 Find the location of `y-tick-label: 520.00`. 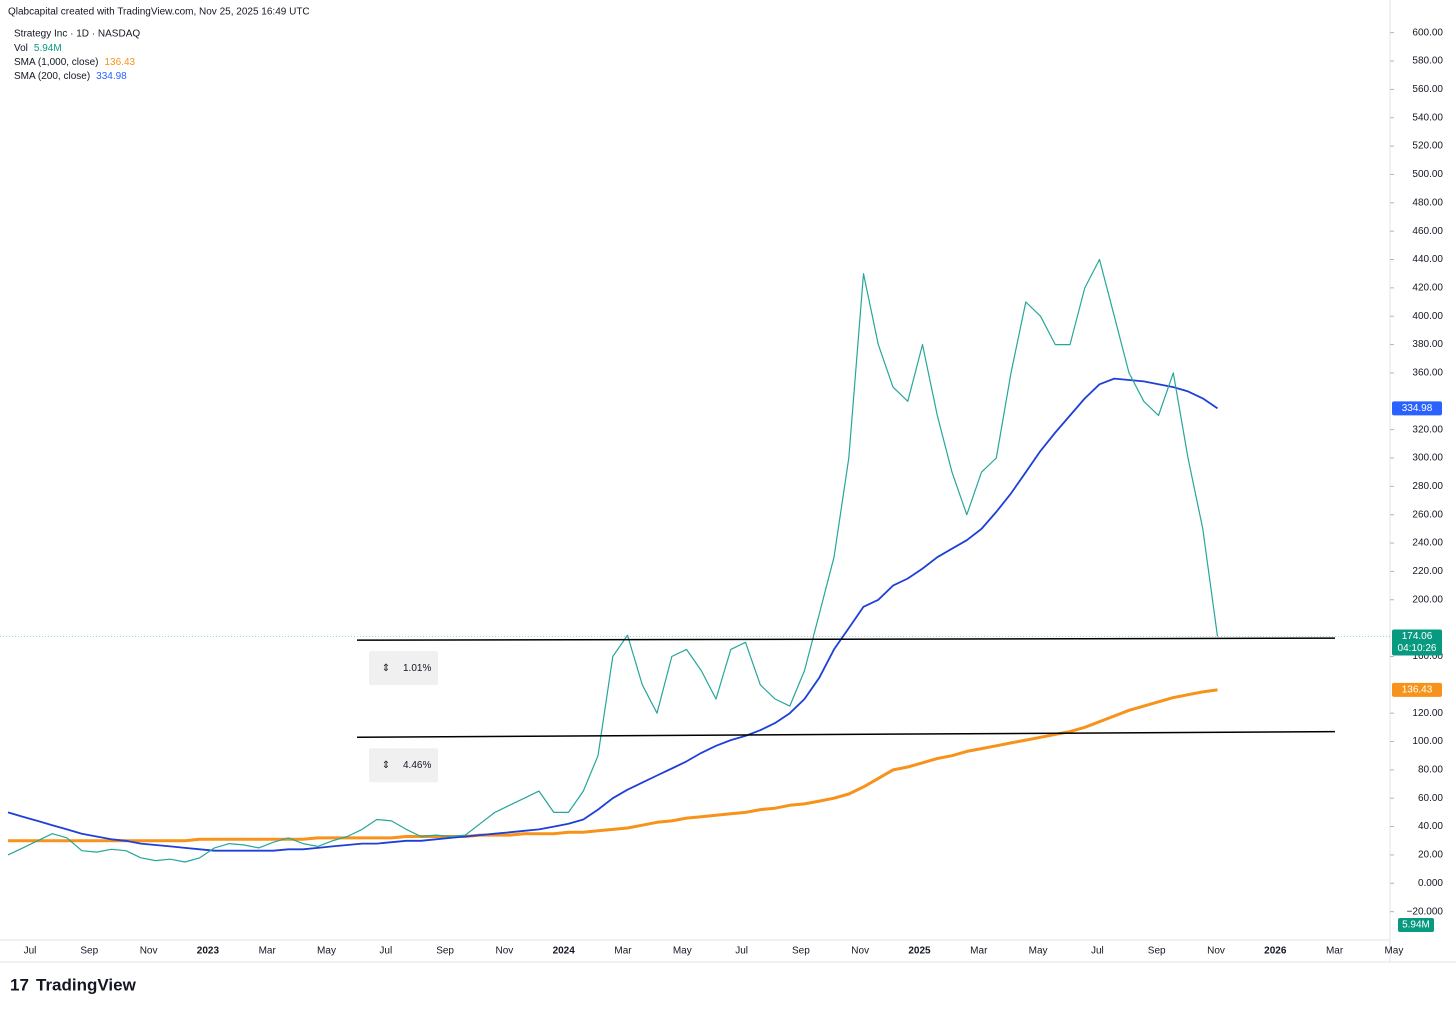

y-tick-label: 520.00 is located at coordinates (1427, 146).